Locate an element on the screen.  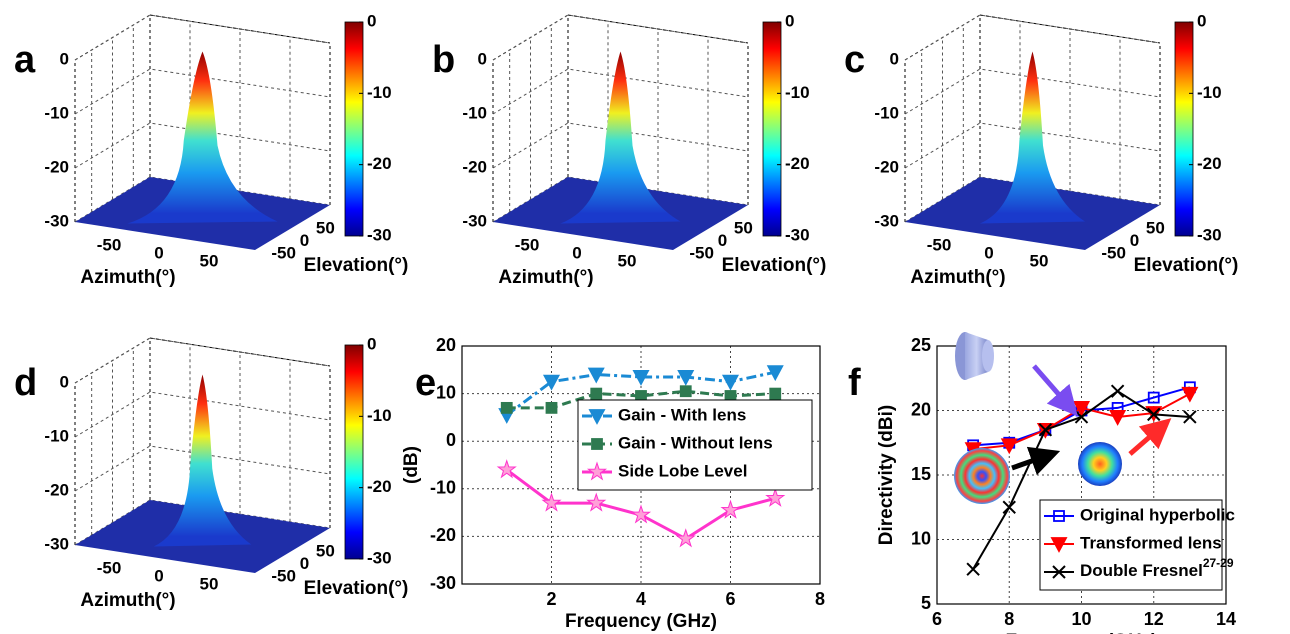
x-tick-label: 12 is located at coordinates (1154, 619).